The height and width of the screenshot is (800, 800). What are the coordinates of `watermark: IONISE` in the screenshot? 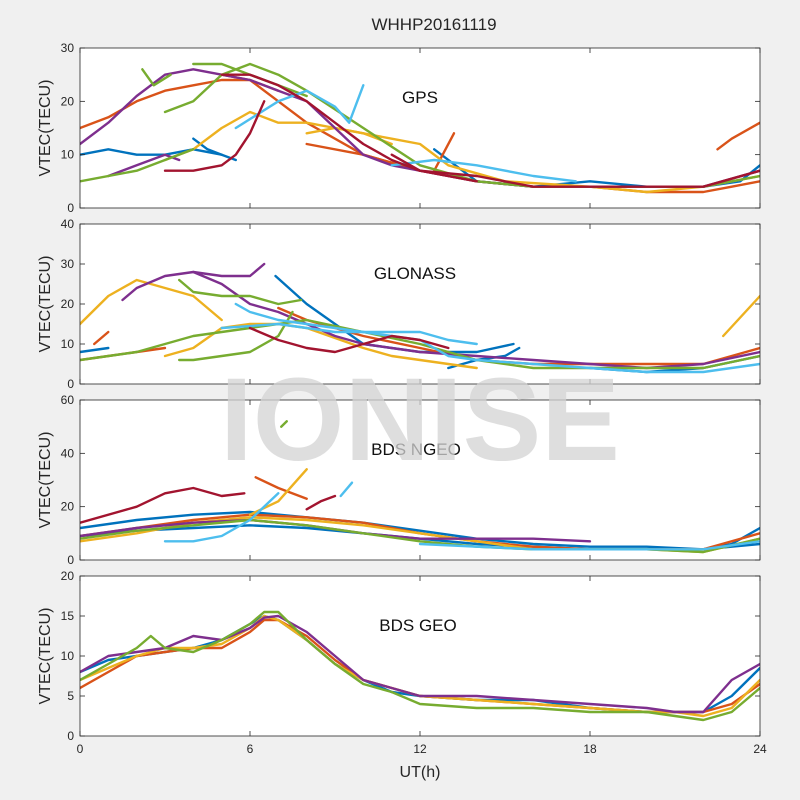 It's located at (420, 420).